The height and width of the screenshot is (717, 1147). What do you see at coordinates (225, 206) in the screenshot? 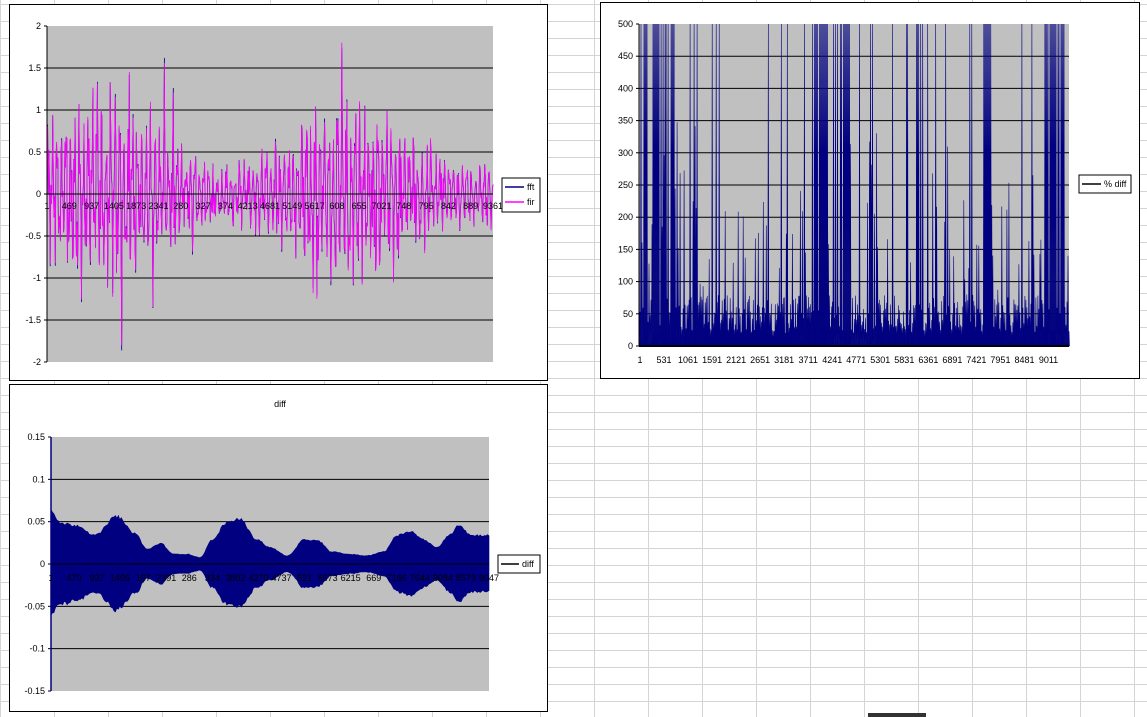
I see `x-tick-label: 374` at bounding box center [225, 206].